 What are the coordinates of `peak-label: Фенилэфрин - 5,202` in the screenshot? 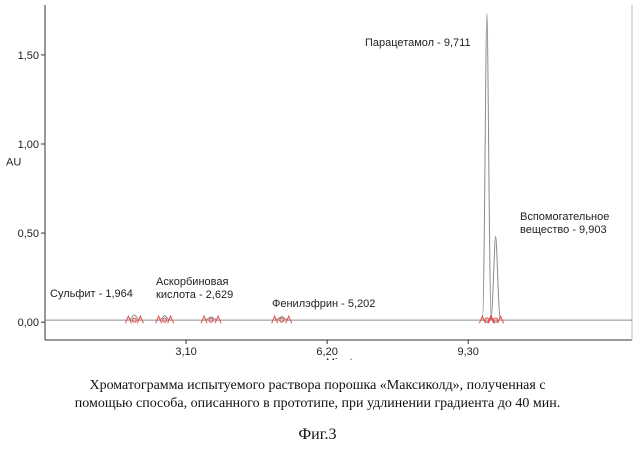 It's located at (323, 304).